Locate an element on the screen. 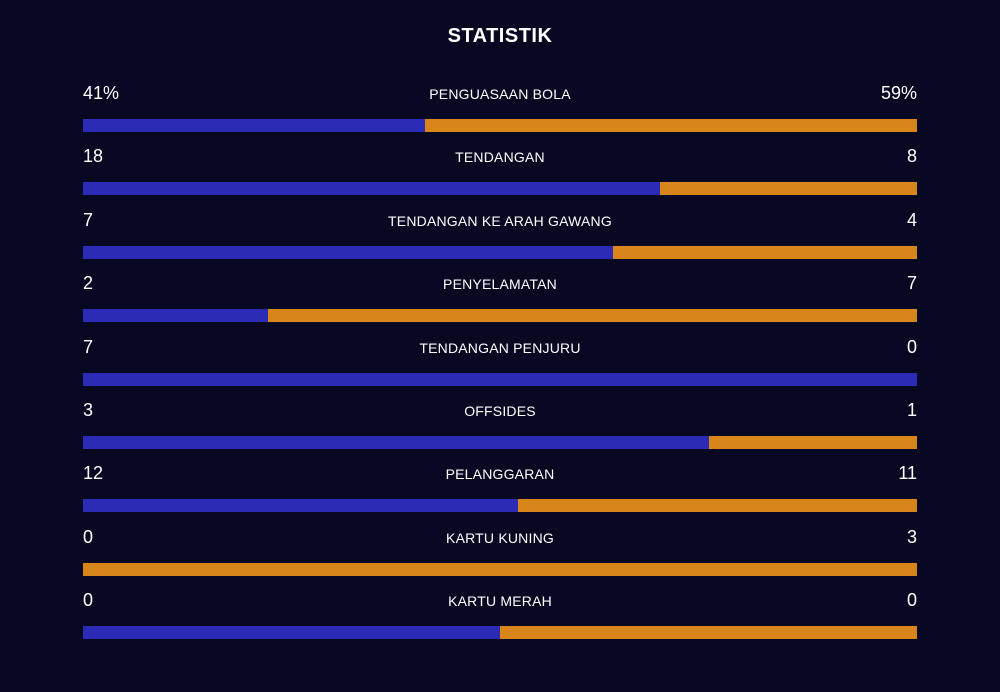  stat-label: TENDANGAN KE ARAH GAWANG is located at coordinates (500, 220).